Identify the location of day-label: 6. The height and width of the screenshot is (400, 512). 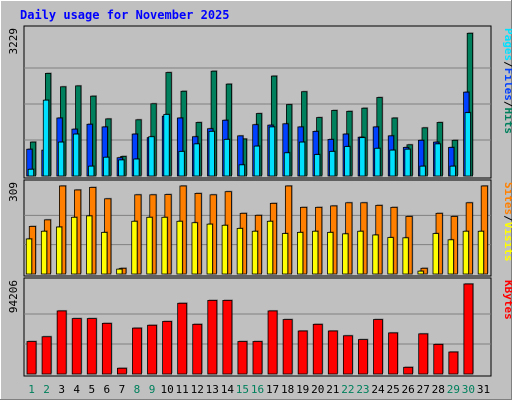
(107, 389).